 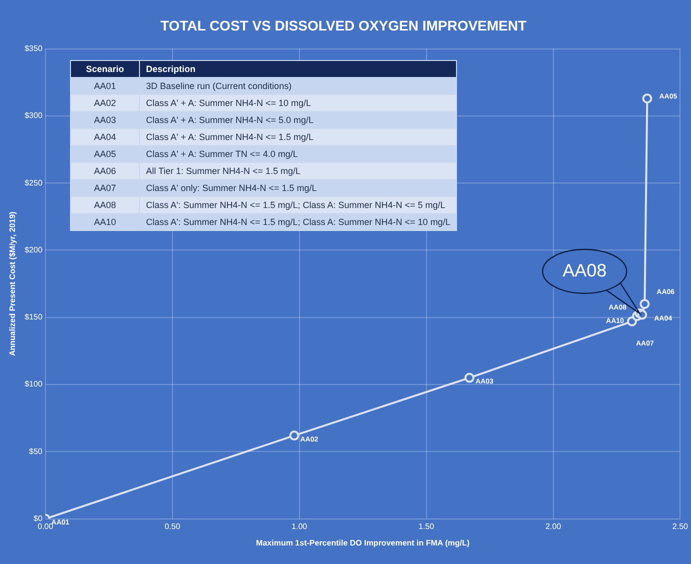 What do you see at coordinates (298, 205) in the screenshot?
I see `annotation: Class A': Summer NH4-N <= 1.5 mg/L; Class A: Summer NH4-N <= 5 mg/L` at bounding box center [298, 205].